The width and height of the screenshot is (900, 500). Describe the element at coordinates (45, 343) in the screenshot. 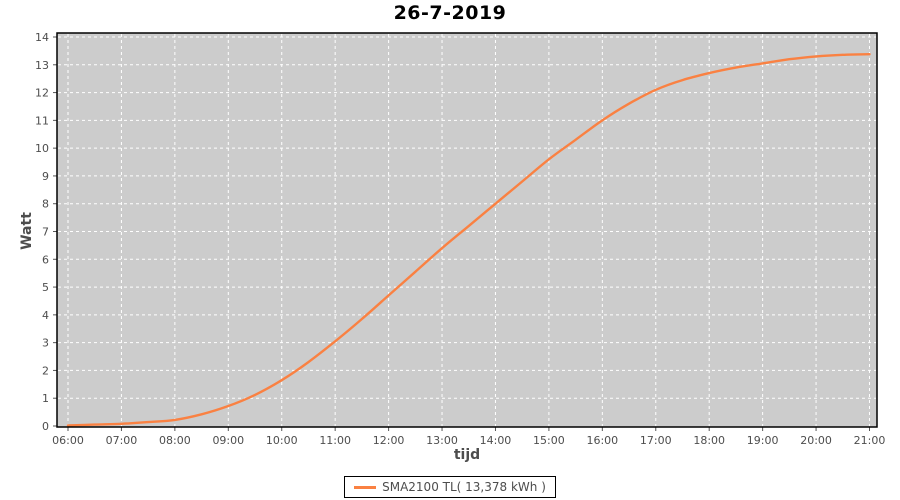

I see `y-tick-label: 3` at that location.